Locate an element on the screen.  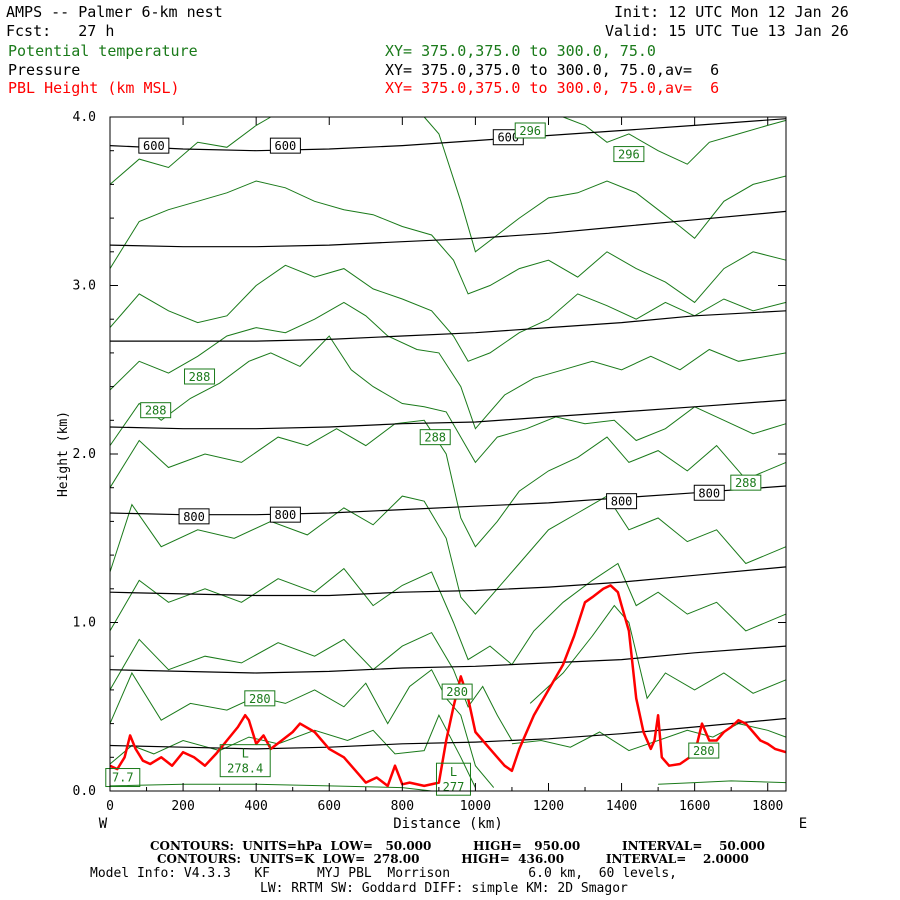
y-tick-label-0: 0.0 is located at coordinates (84, 791).